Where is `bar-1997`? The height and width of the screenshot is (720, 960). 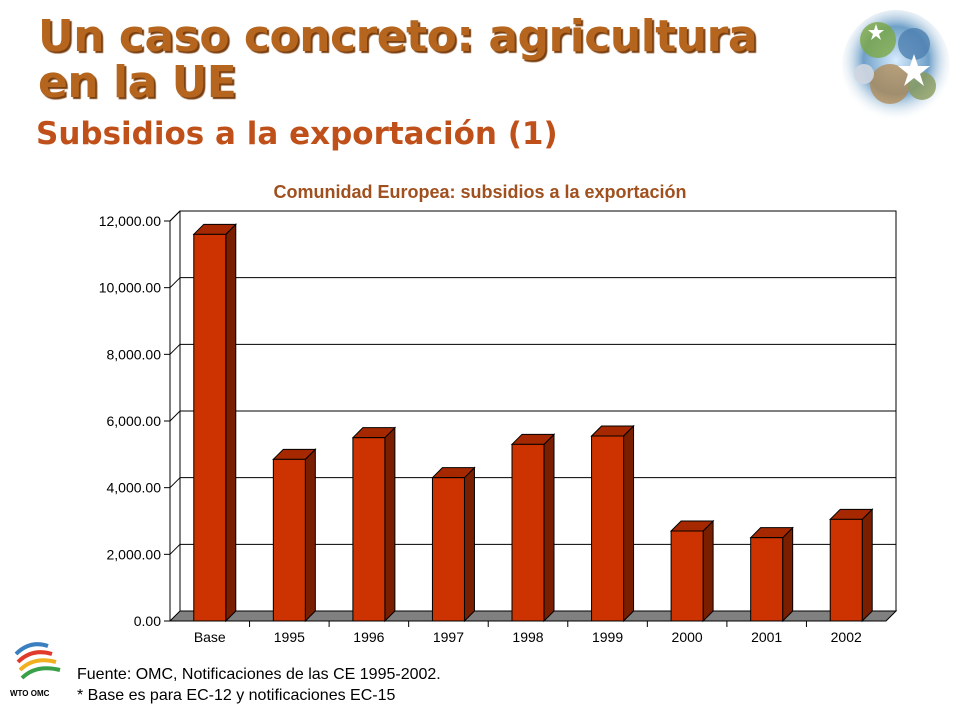 bar-1997 is located at coordinates (453, 544).